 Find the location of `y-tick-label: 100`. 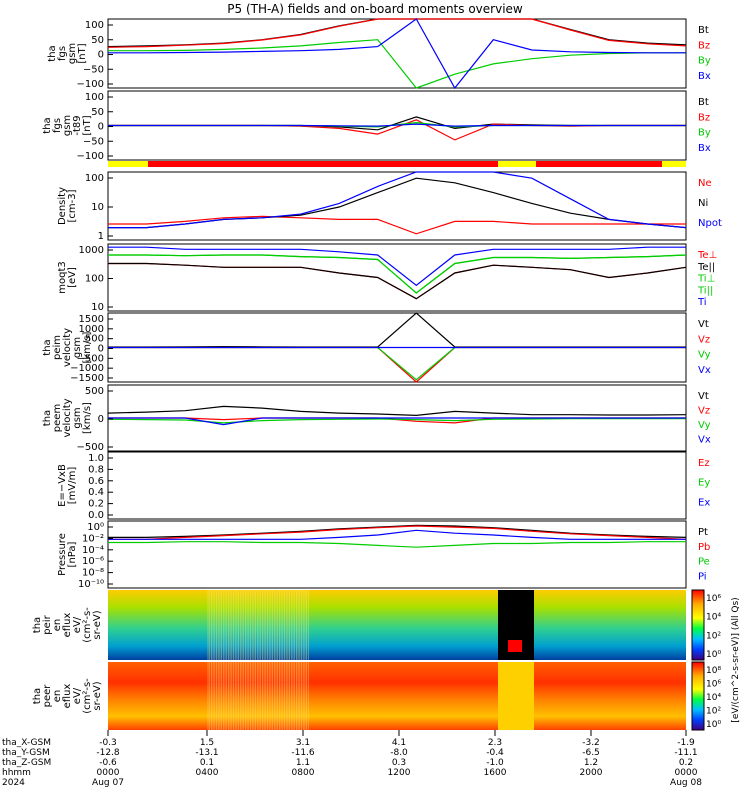

y-tick-label: 100 is located at coordinates (94, 178).